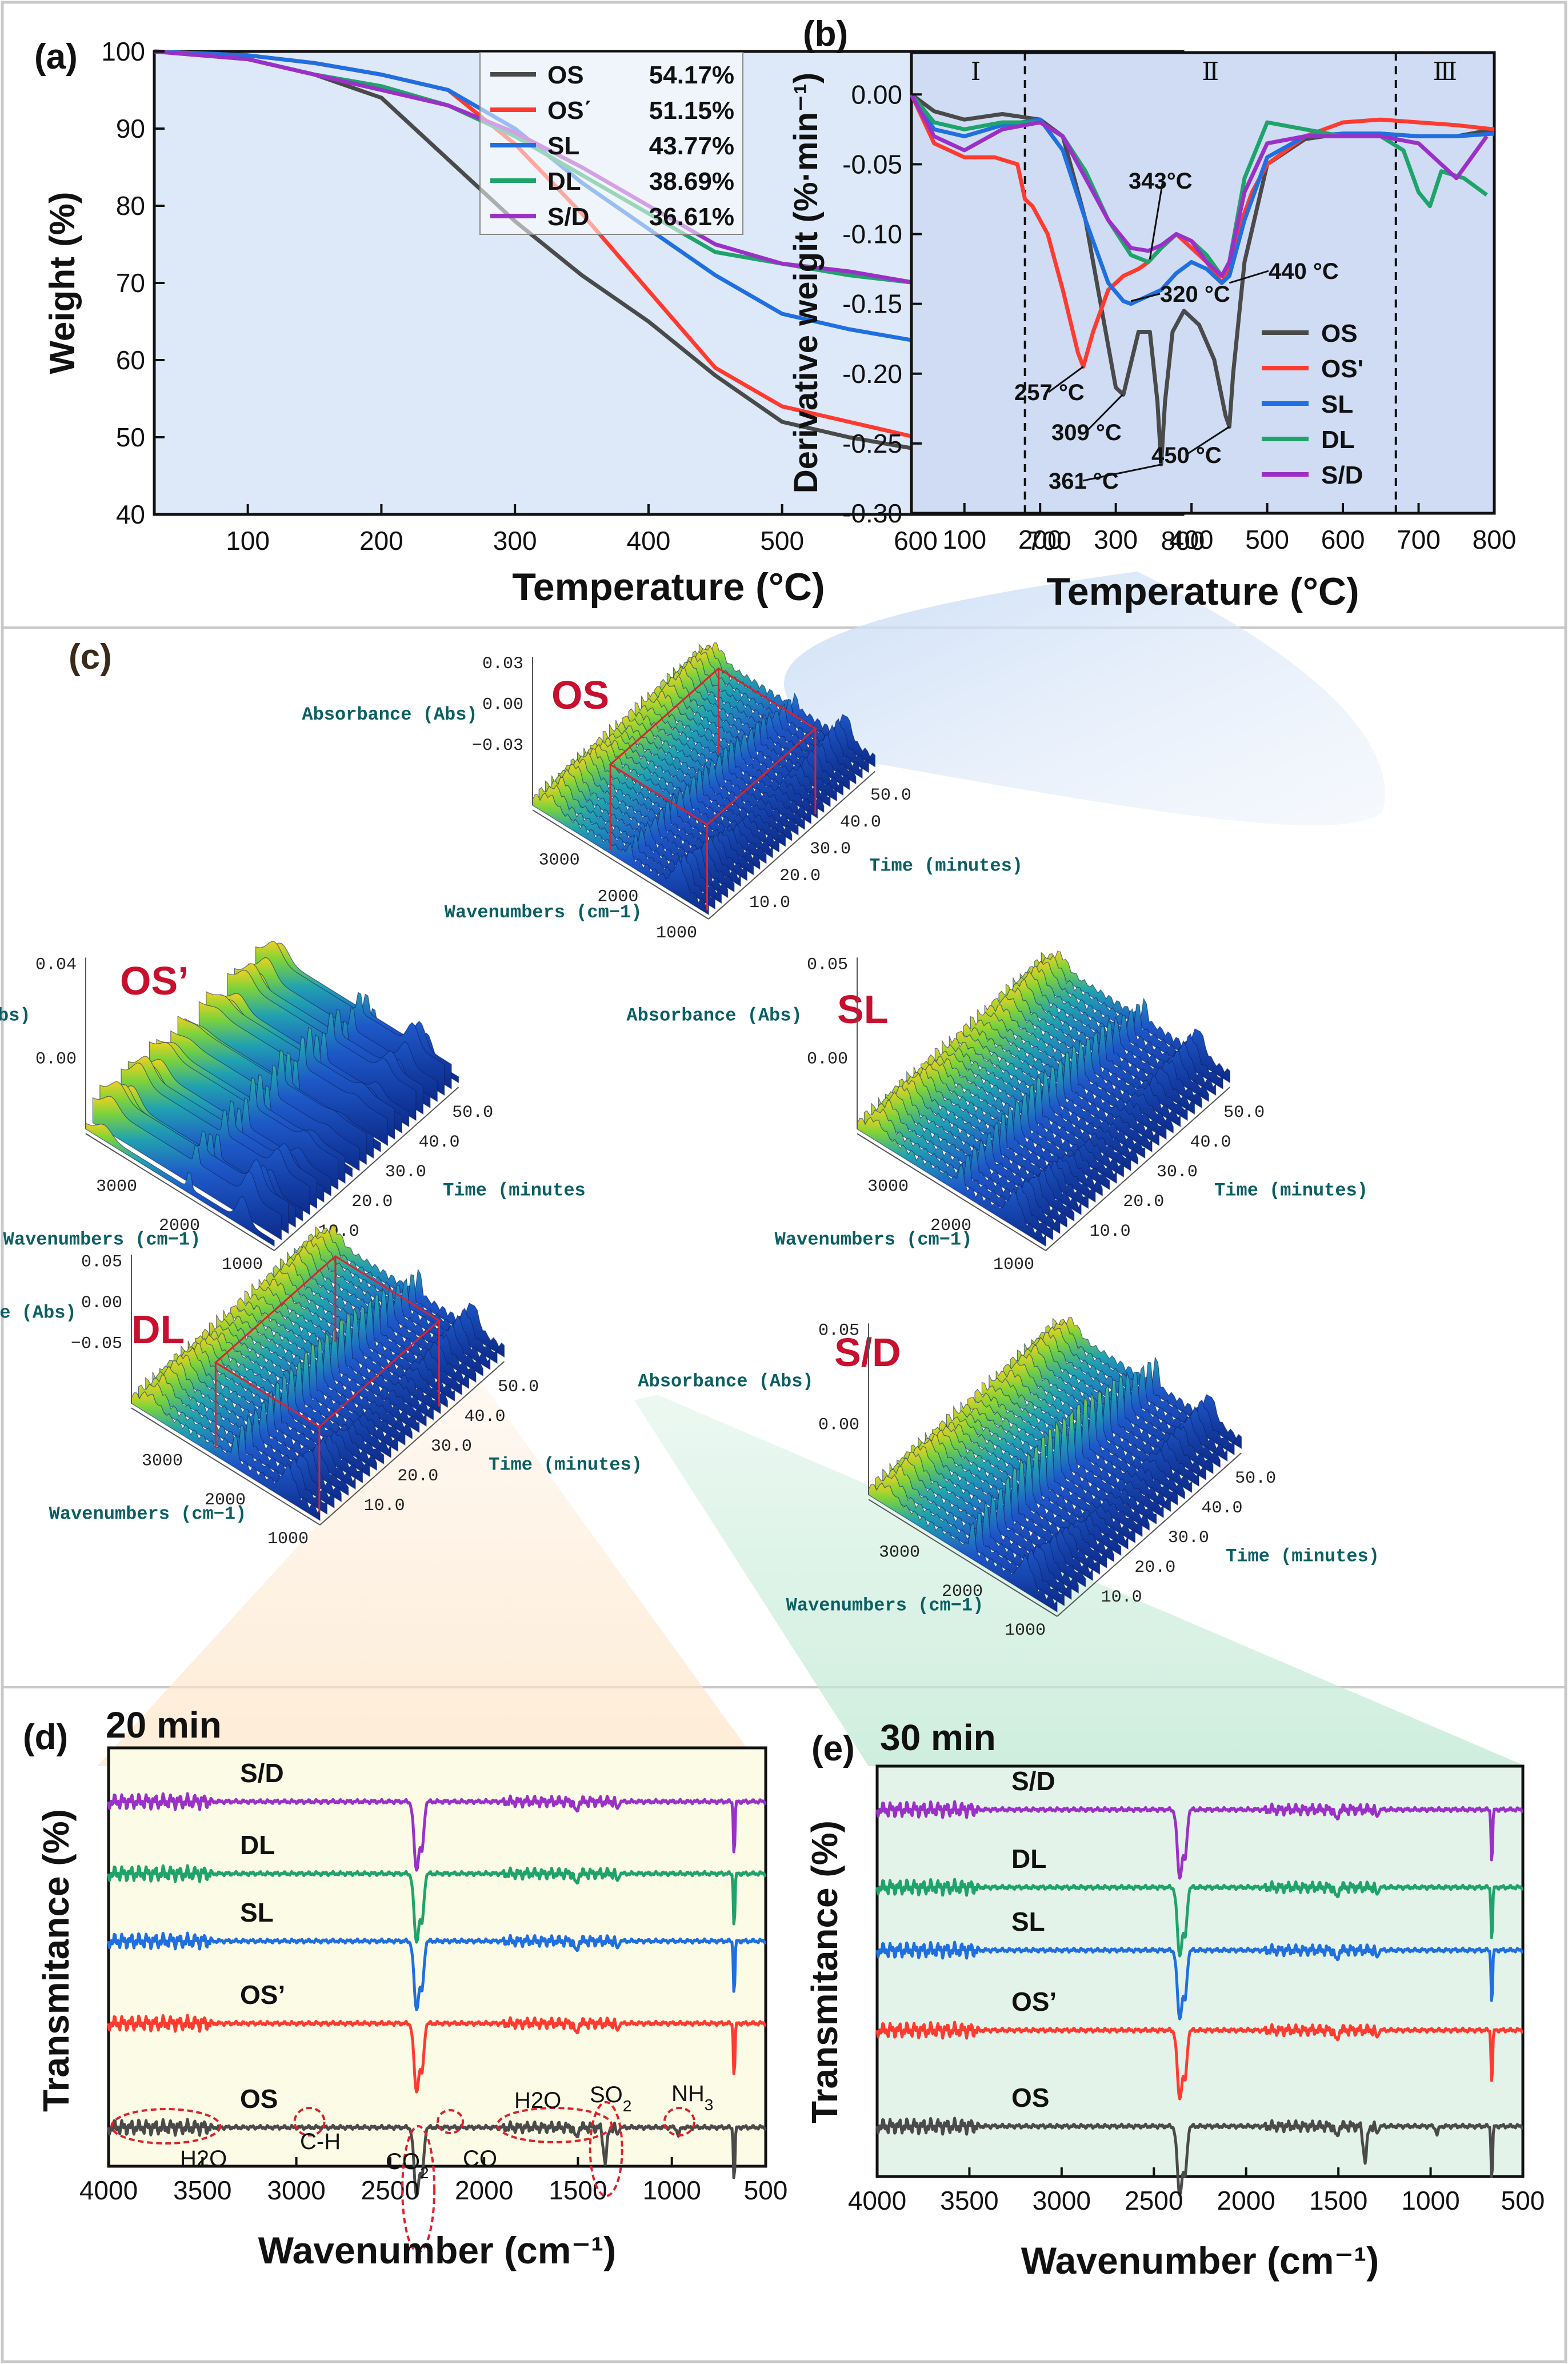  What do you see at coordinates (436, 1832) in the screenshot?
I see `spectrum-s-d` at bounding box center [436, 1832].